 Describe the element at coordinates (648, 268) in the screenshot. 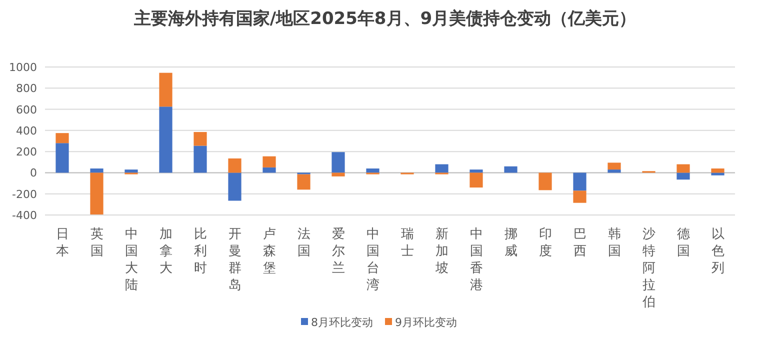

I see `x-tick-label: 沙特阿拉伯` at that location.